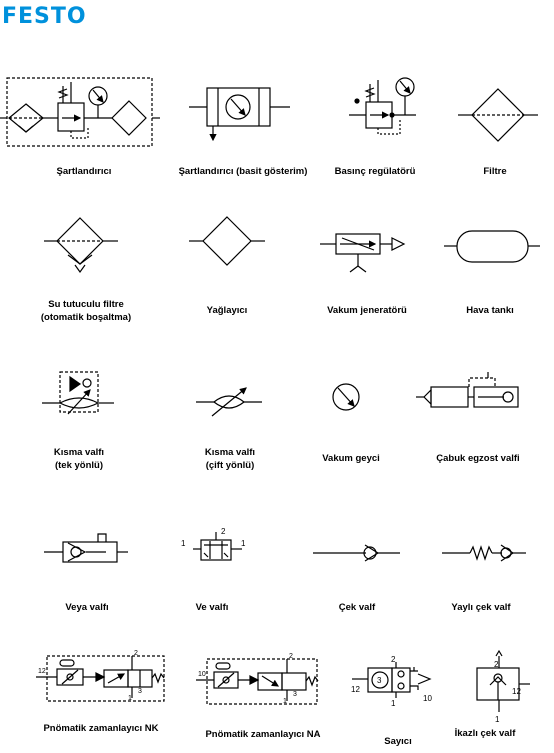  Describe the element at coordinates (356, 553) in the screenshot. I see `symbol-cek-valf` at that location.